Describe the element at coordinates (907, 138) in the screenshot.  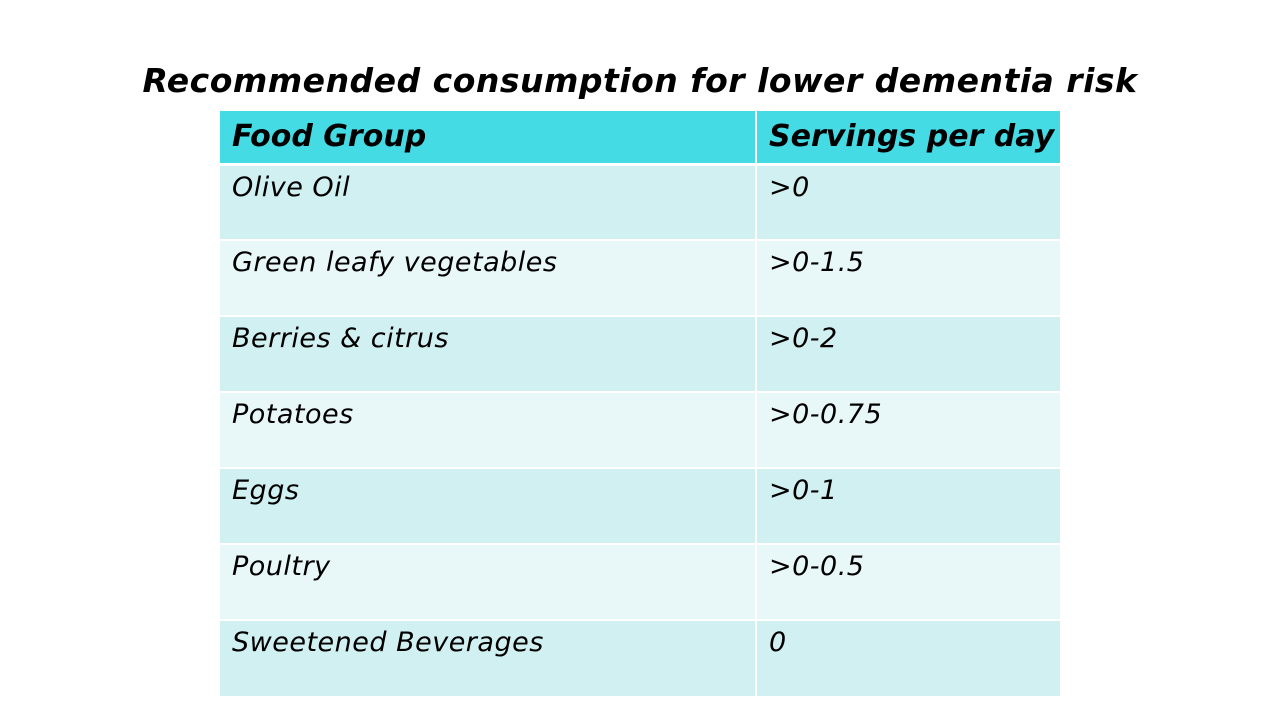
I see `column-header-servings-per-day: Servings per day` at that location.